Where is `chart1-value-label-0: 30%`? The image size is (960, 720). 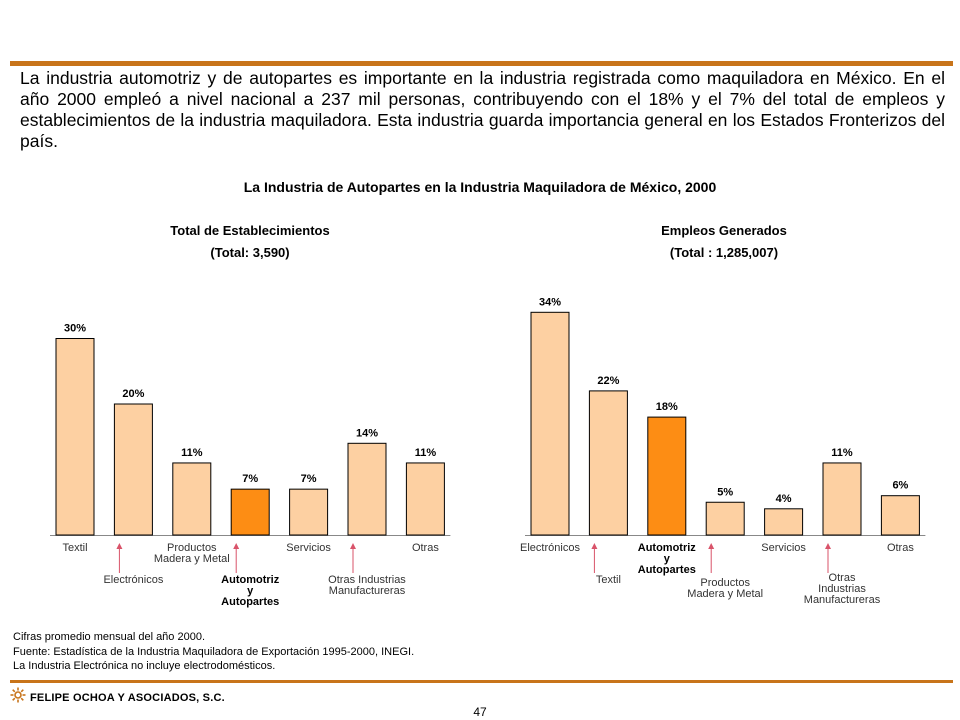
chart1-value-label-0: 30% is located at coordinates (75, 329).